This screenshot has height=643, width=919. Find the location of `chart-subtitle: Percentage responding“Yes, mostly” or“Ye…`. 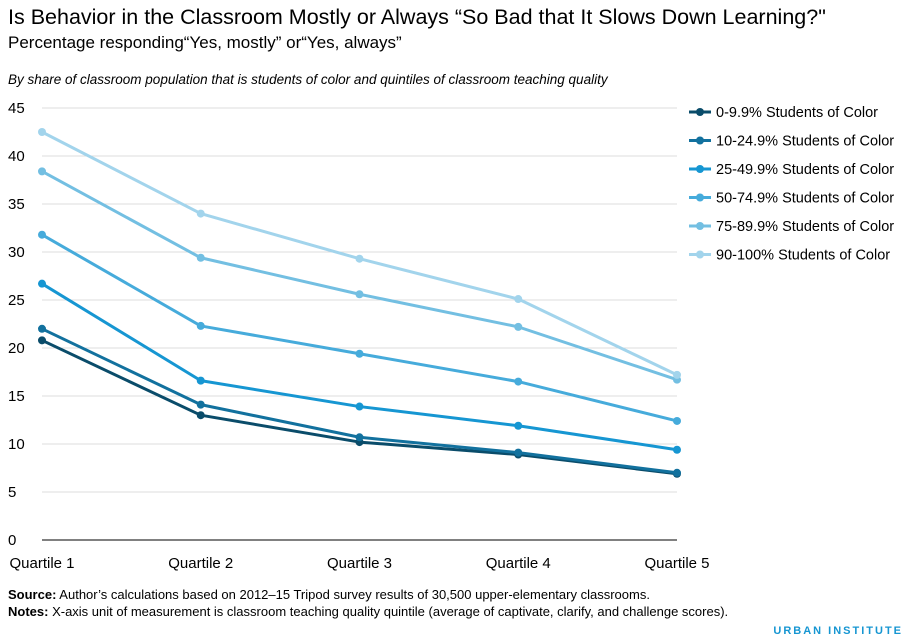

chart-subtitle: Percentage responding“Yes, mostly” or“Ye… is located at coordinates (205, 42).